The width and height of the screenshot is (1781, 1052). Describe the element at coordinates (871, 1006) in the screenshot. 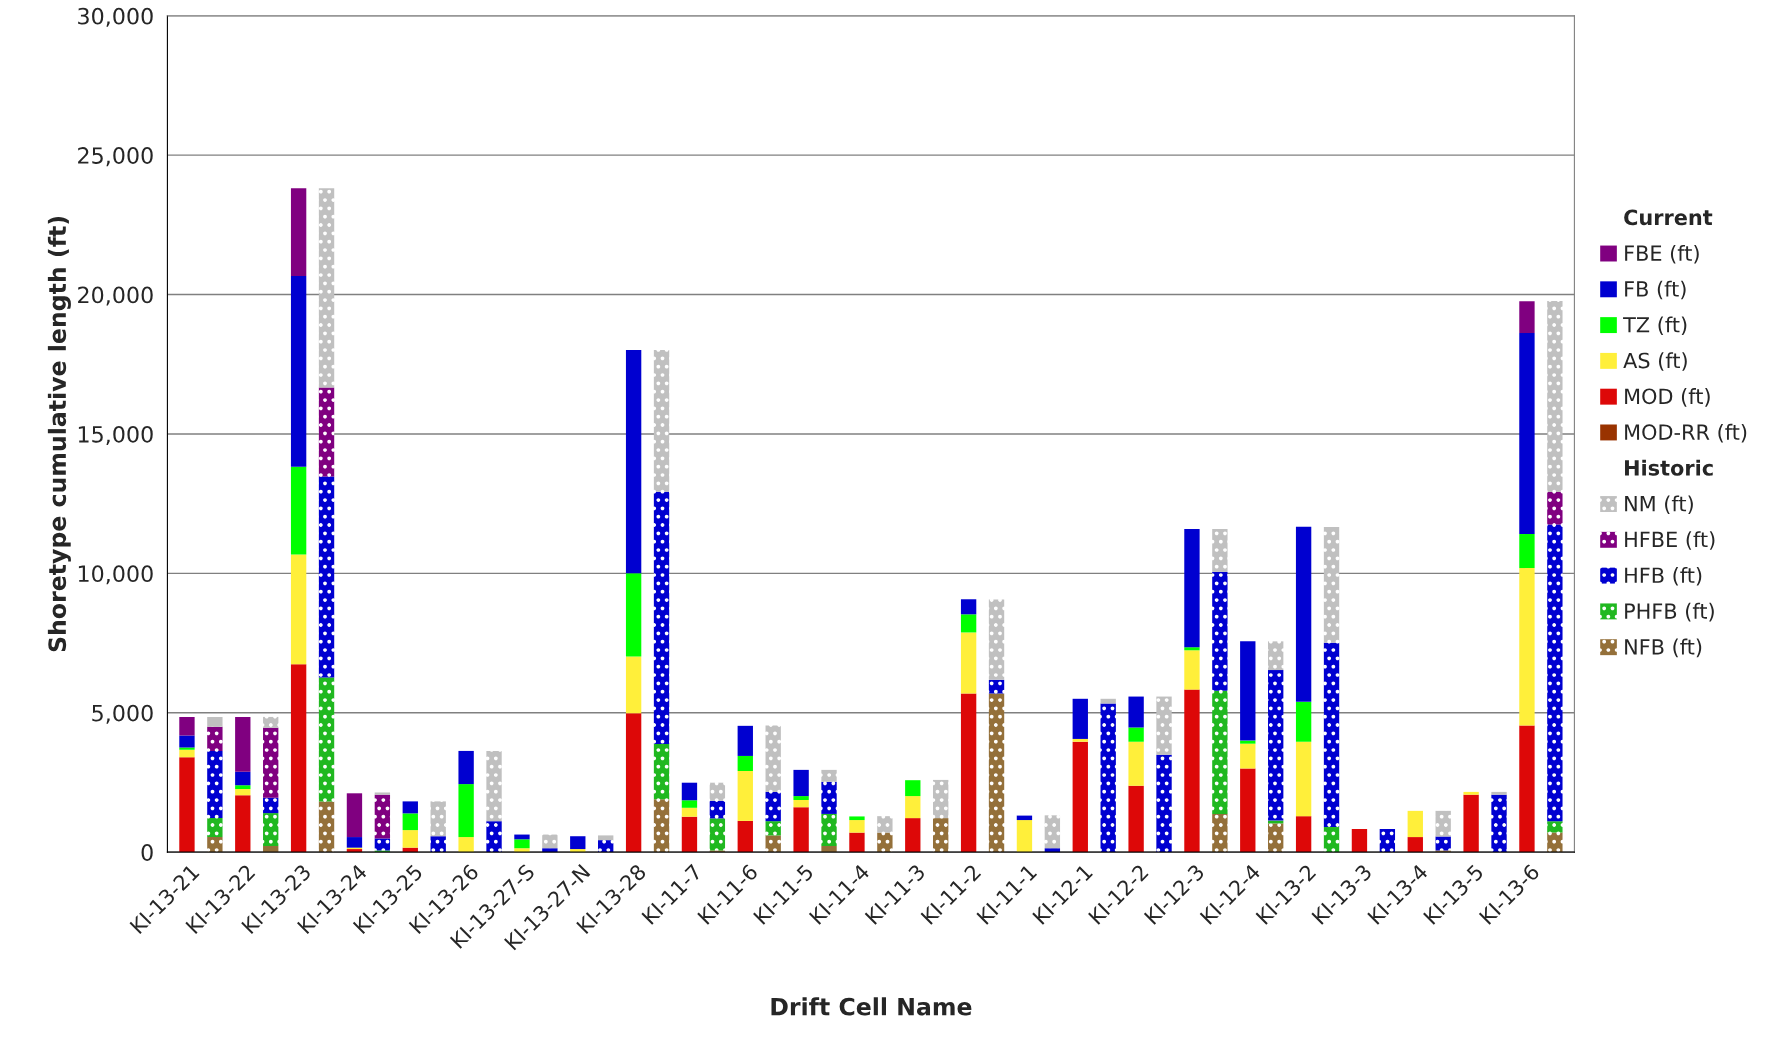

I see `x-axis-title: Drift Cell Name` at that location.